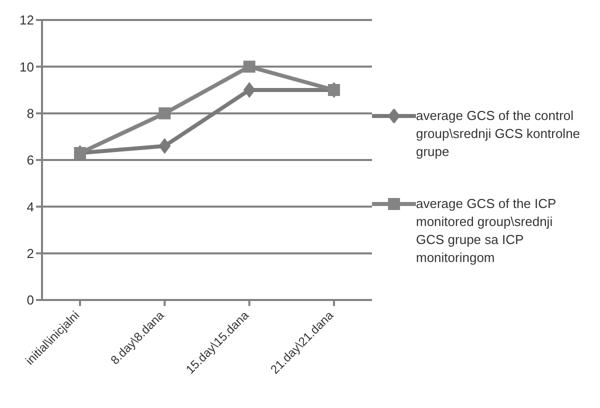 The image size is (600, 408). What do you see at coordinates (486, 231) in the screenshot?
I see `legend-label: average GCS of the ICP monitored group\srednji GCS grupe sa ICP monitoringom` at bounding box center [486, 231].